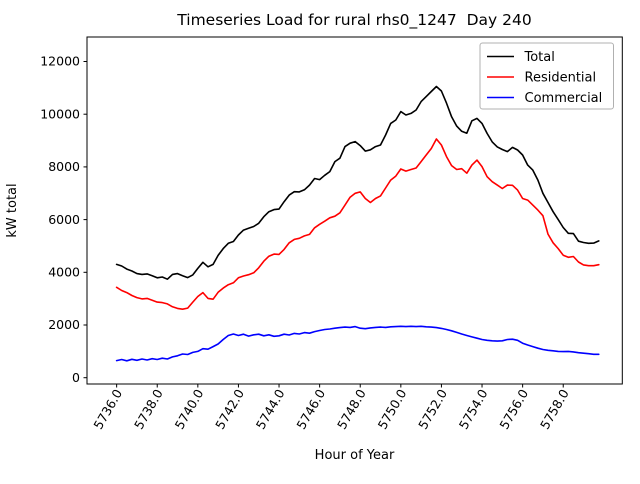  What do you see at coordinates (107, 408) in the screenshot?
I see `x-tick-label: 5736.0` at bounding box center [107, 408].